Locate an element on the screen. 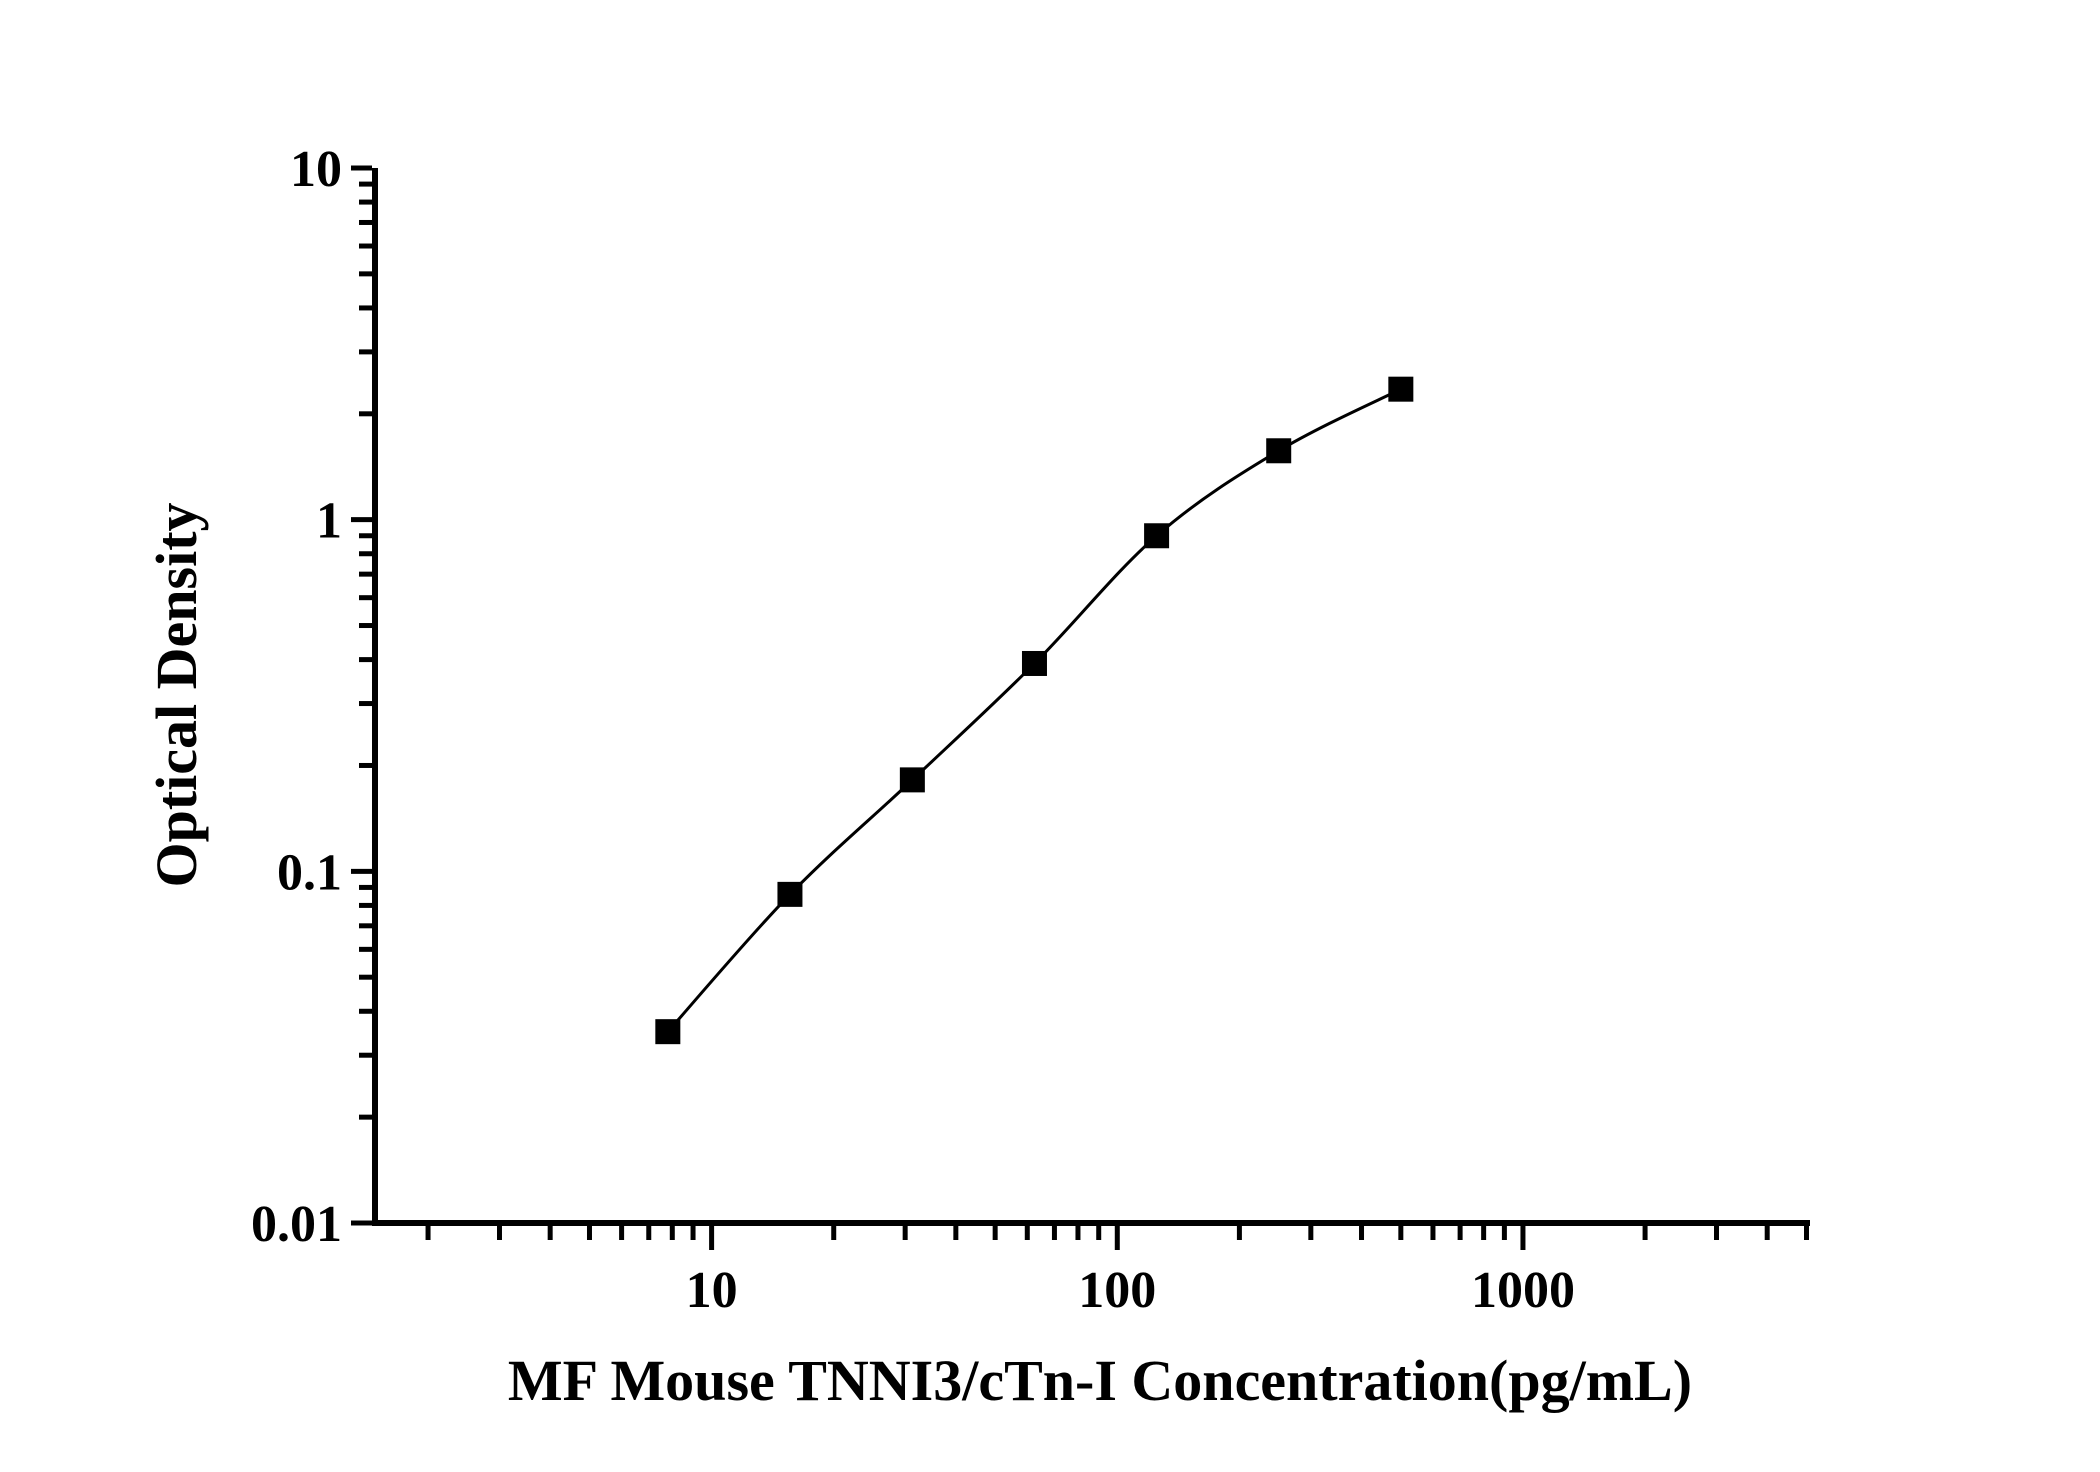  y-axis-title: Optical Density is located at coordinates (176, 694).